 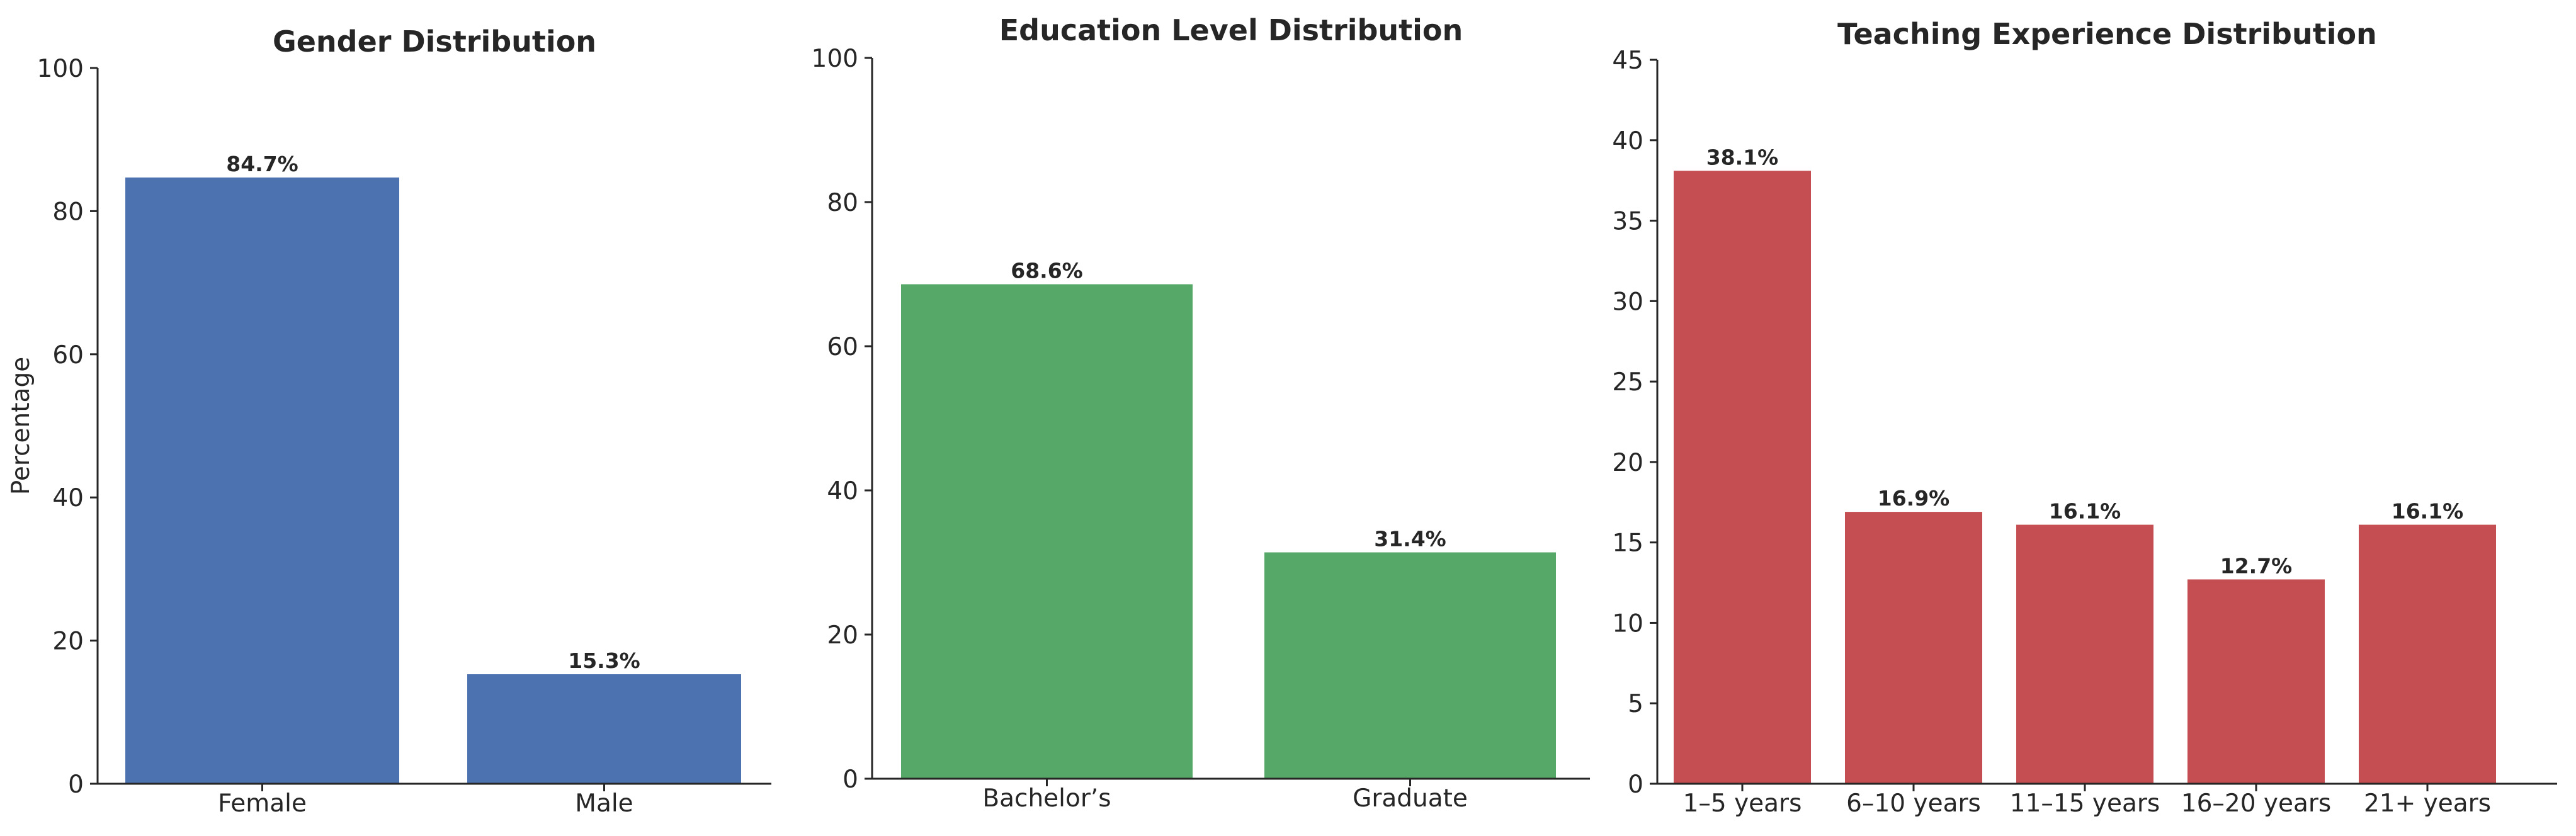 What do you see at coordinates (1410, 798) in the screenshot?
I see `x-tick-label: Graduate` at bounding box center [1410, 798].